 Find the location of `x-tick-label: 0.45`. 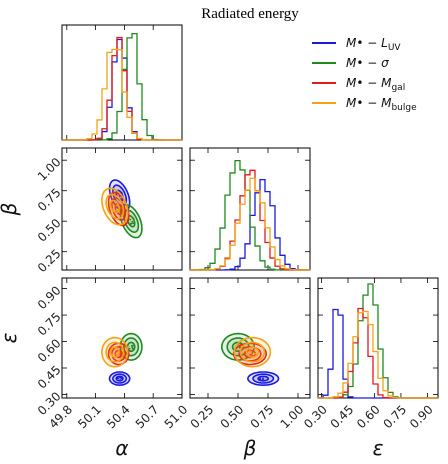

x-tick-label: 0.45 is located at coordinates (342, 416).